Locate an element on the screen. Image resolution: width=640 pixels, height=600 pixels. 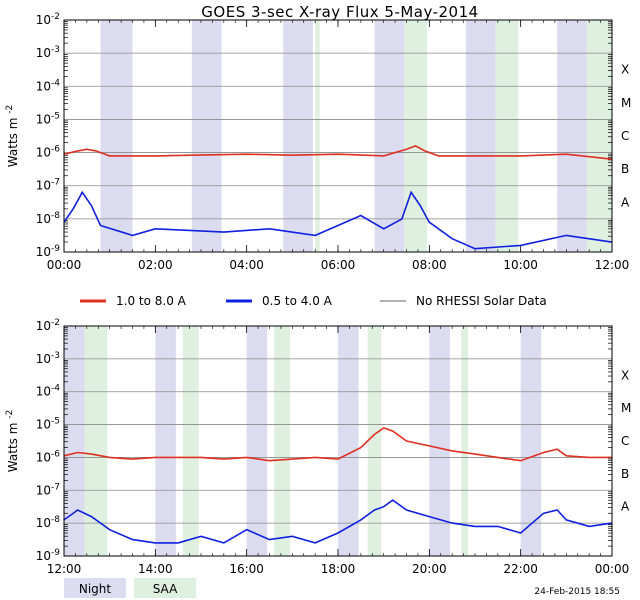
x-tick-label: 10:00 is located at coordinates (520, 265).